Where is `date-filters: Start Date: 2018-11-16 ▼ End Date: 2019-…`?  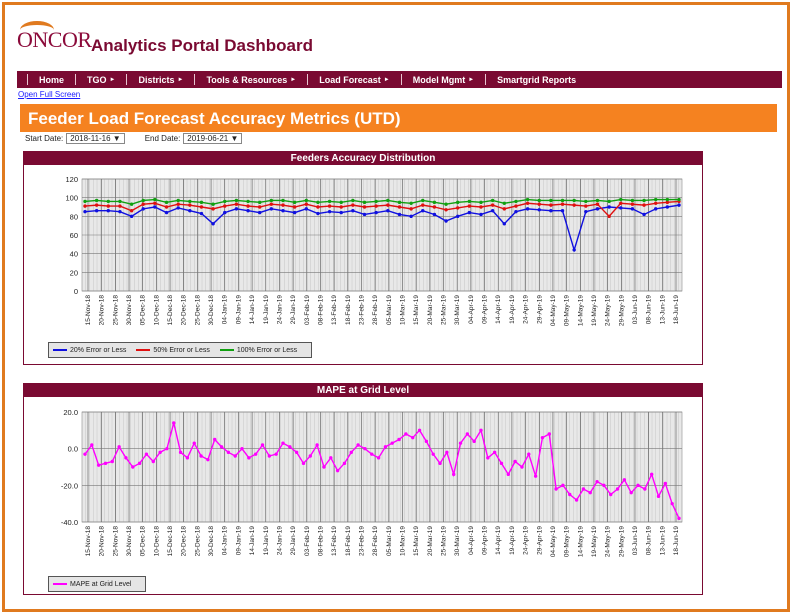 date-filters: Start Date: 2018-11-16 ▼ End Date: 2019-… is located at coordinates (143, 138).